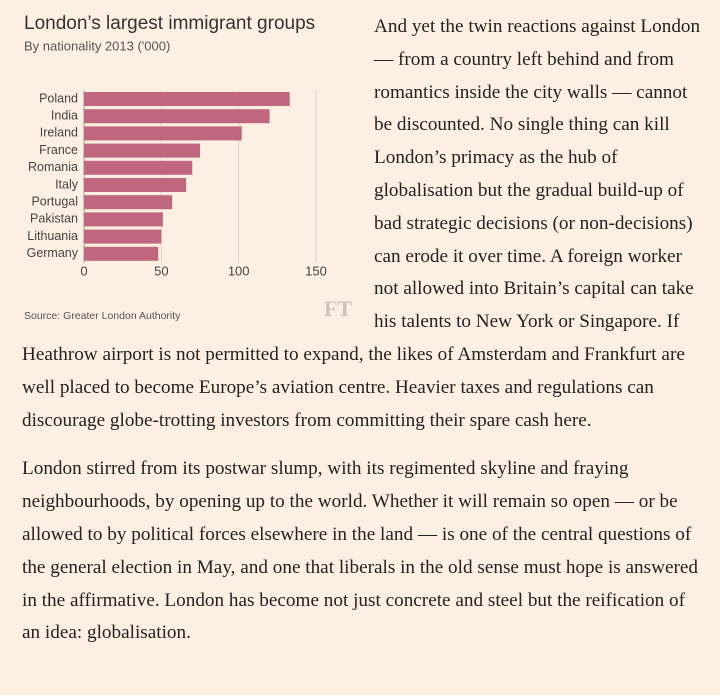 This screenshot has width=720, height=695. What do you see at coordinates (169, 23) in the screenshot?
I see `chart-title: London’s largest immigrant groups` at bounding box center [169, 23].